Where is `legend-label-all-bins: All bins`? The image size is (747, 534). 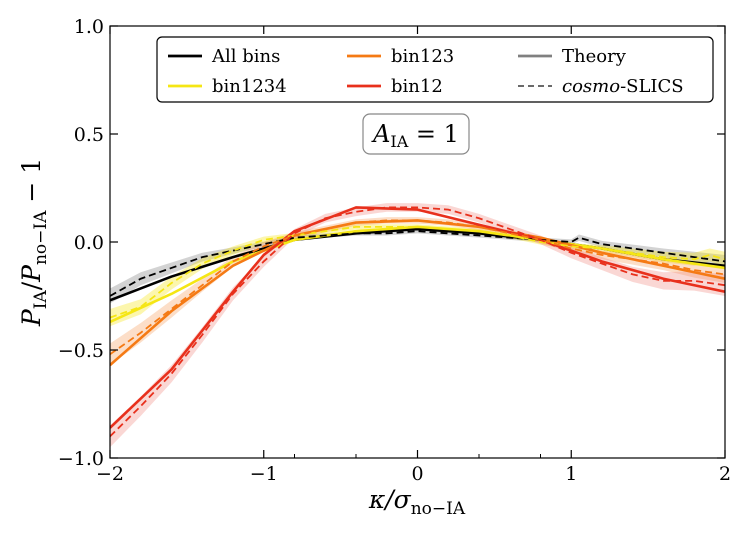
legend-label-all-bins: All bins is located at coordinates (245, 56).